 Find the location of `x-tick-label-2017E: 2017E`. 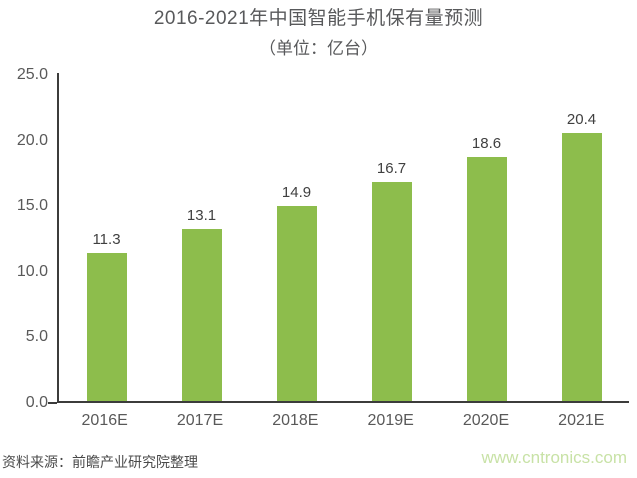

x-tick-label-2017E: 2017E is located at coordinates (200, 420).